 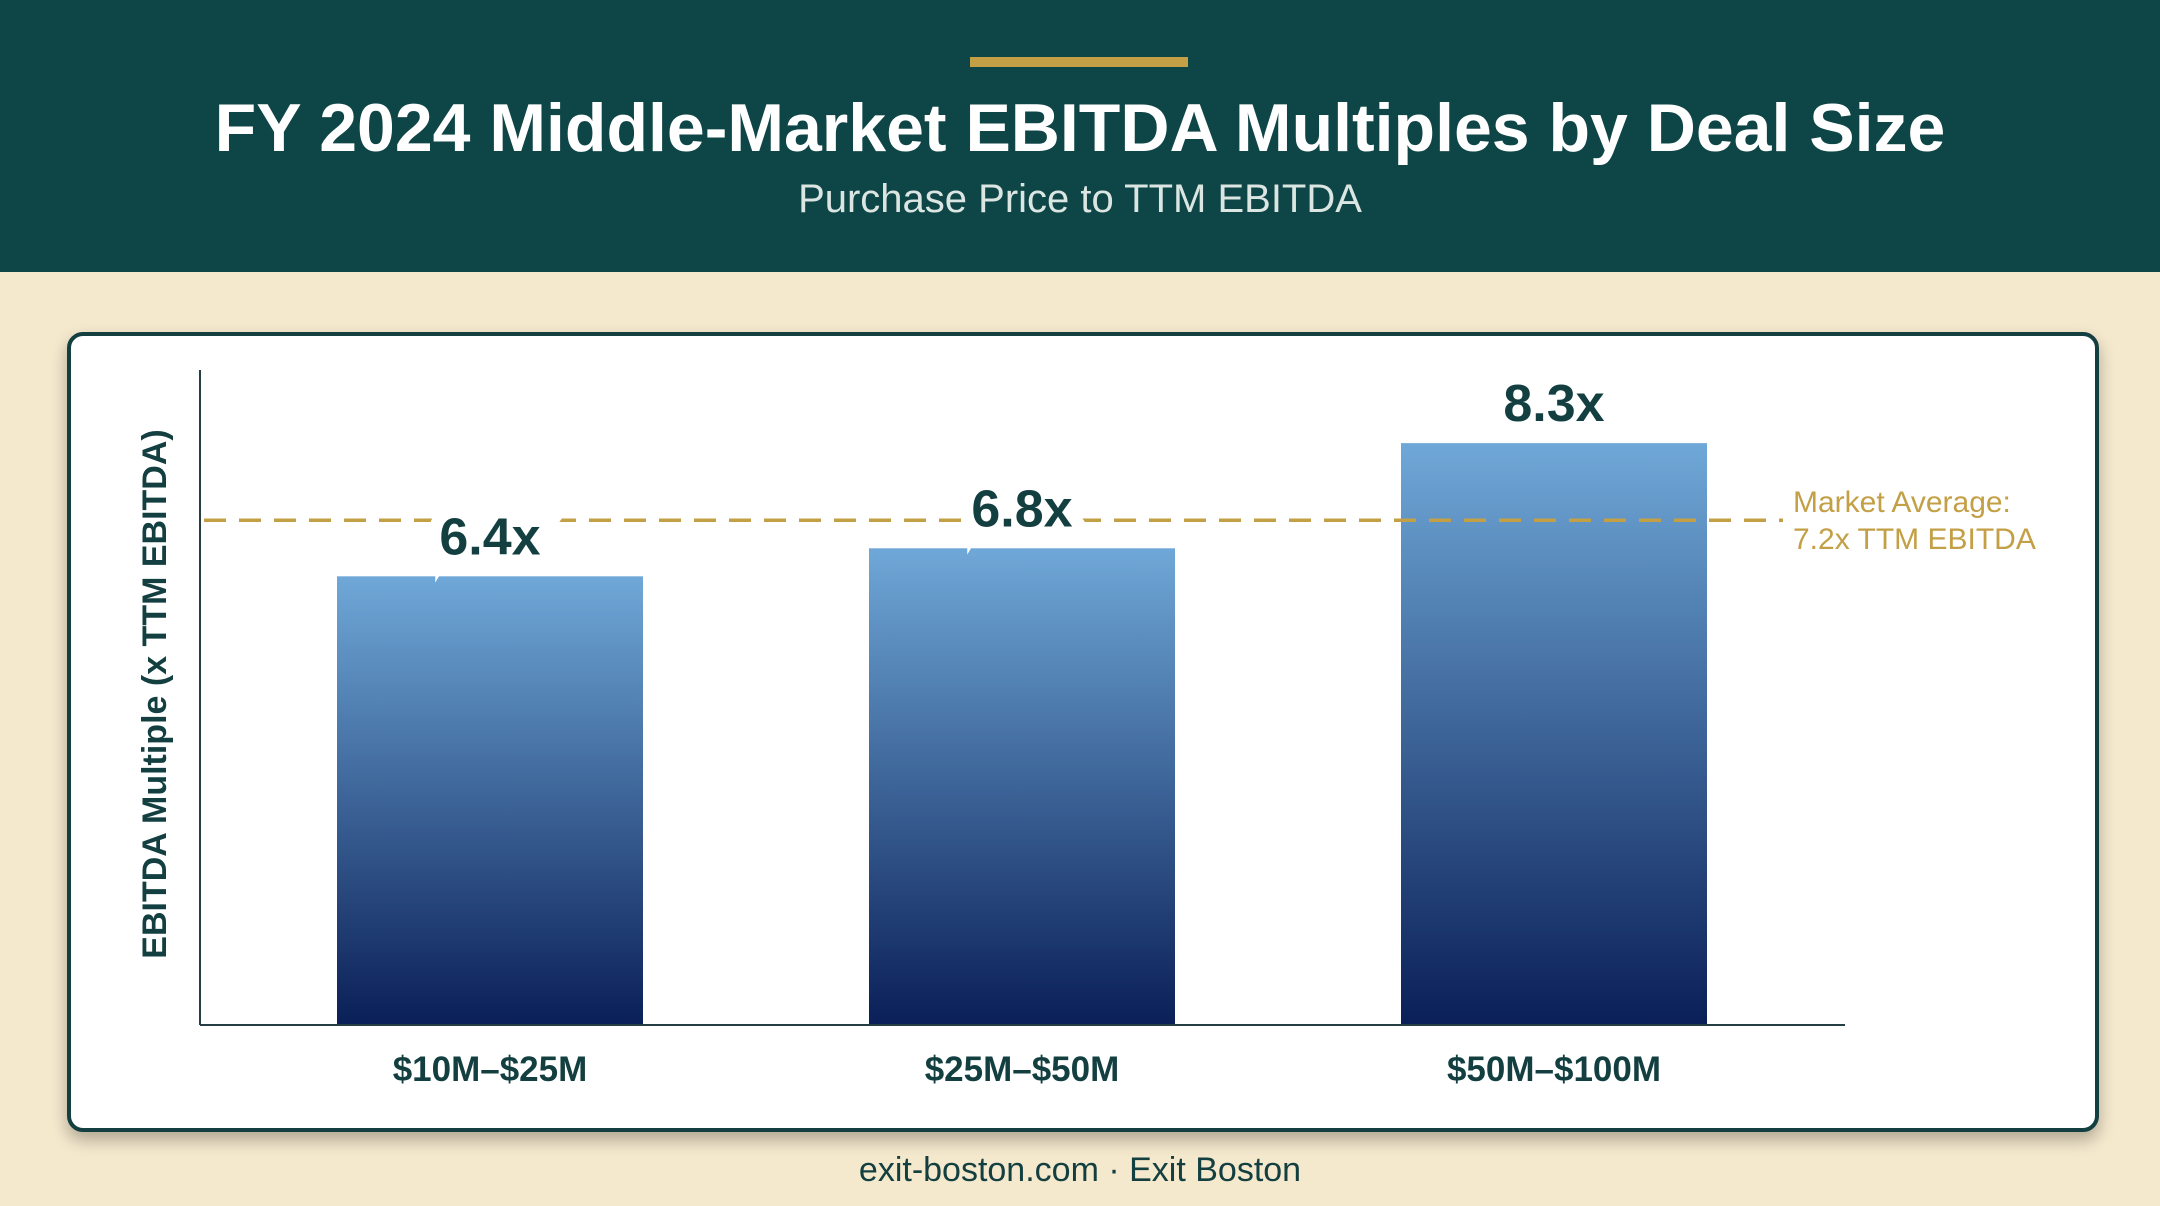 I want to click on category-label-3: $50M–$100M, so click(x=1554, y=1069).